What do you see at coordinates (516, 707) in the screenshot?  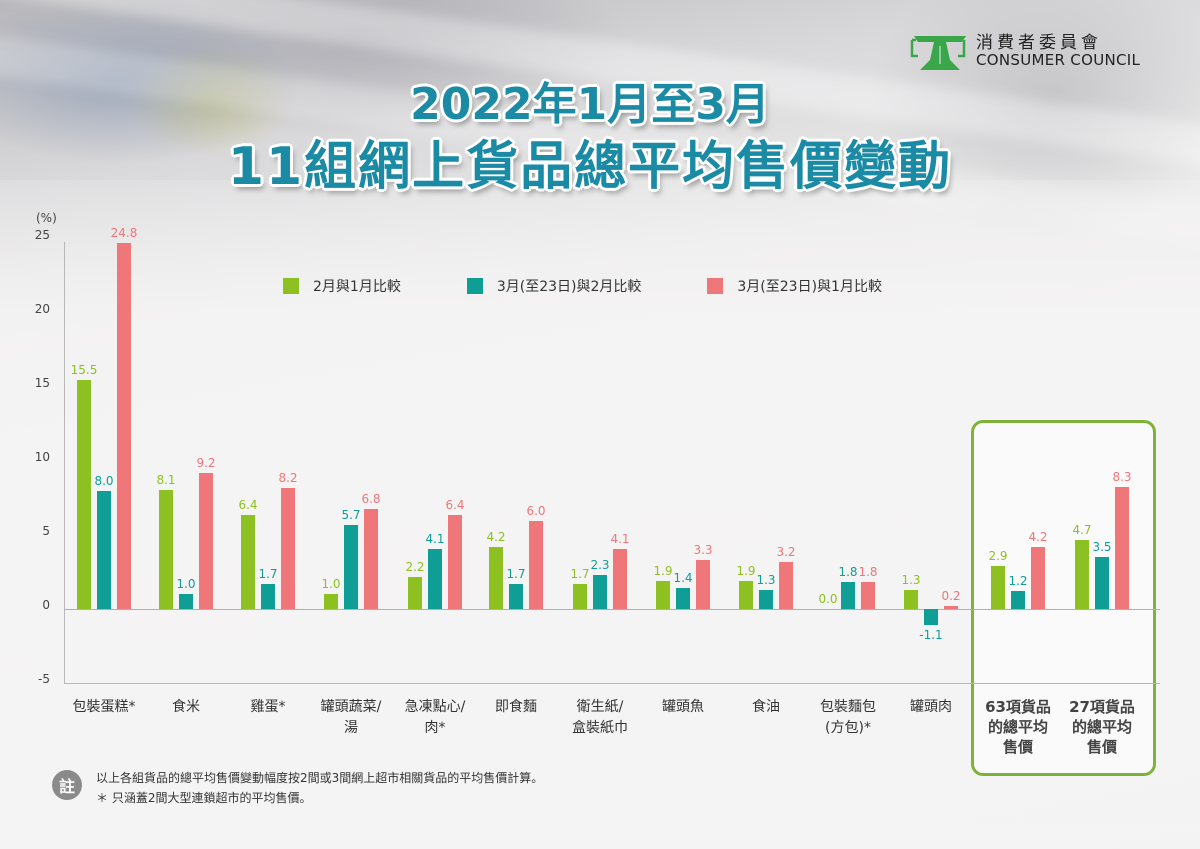 I see `x-category-label-instant-noodles: 即食麵` at bounding box center [516, 707].